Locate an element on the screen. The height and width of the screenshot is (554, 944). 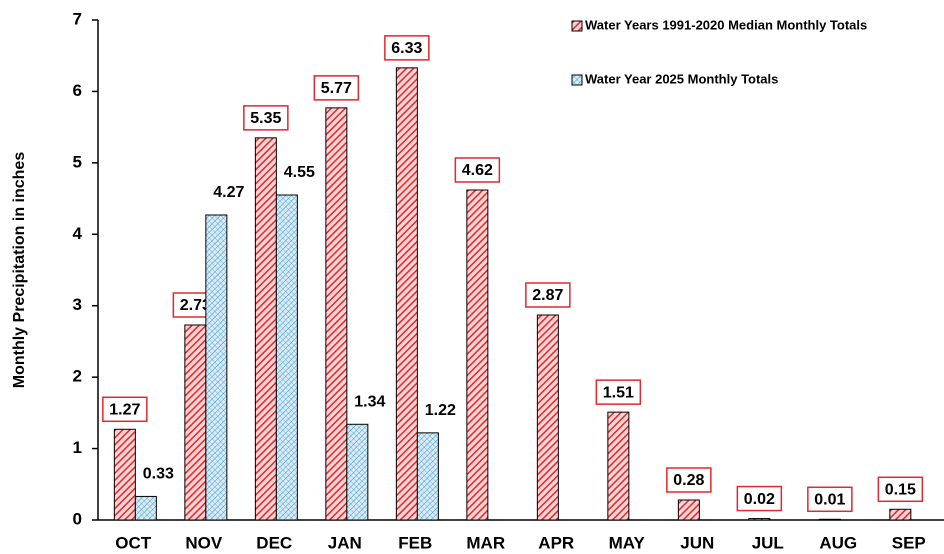
value-label: 0.01 is located at coordinates (829, 500).